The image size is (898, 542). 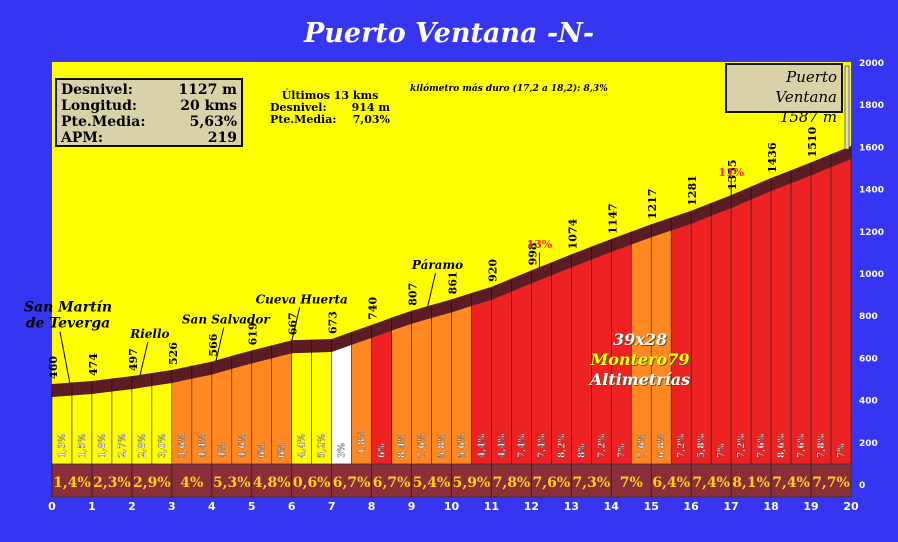 What do you see at coordinates (806, 87) in the screenshot?
I see `summit-name: Puerto Ventana` at bounding box center [806, 87].